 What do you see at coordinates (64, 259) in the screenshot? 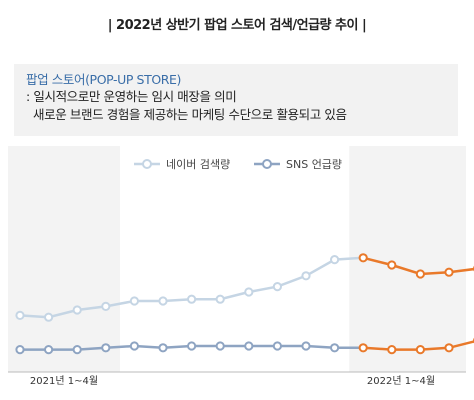
I see `period-shade-2021` at bounding box center [64, 259].